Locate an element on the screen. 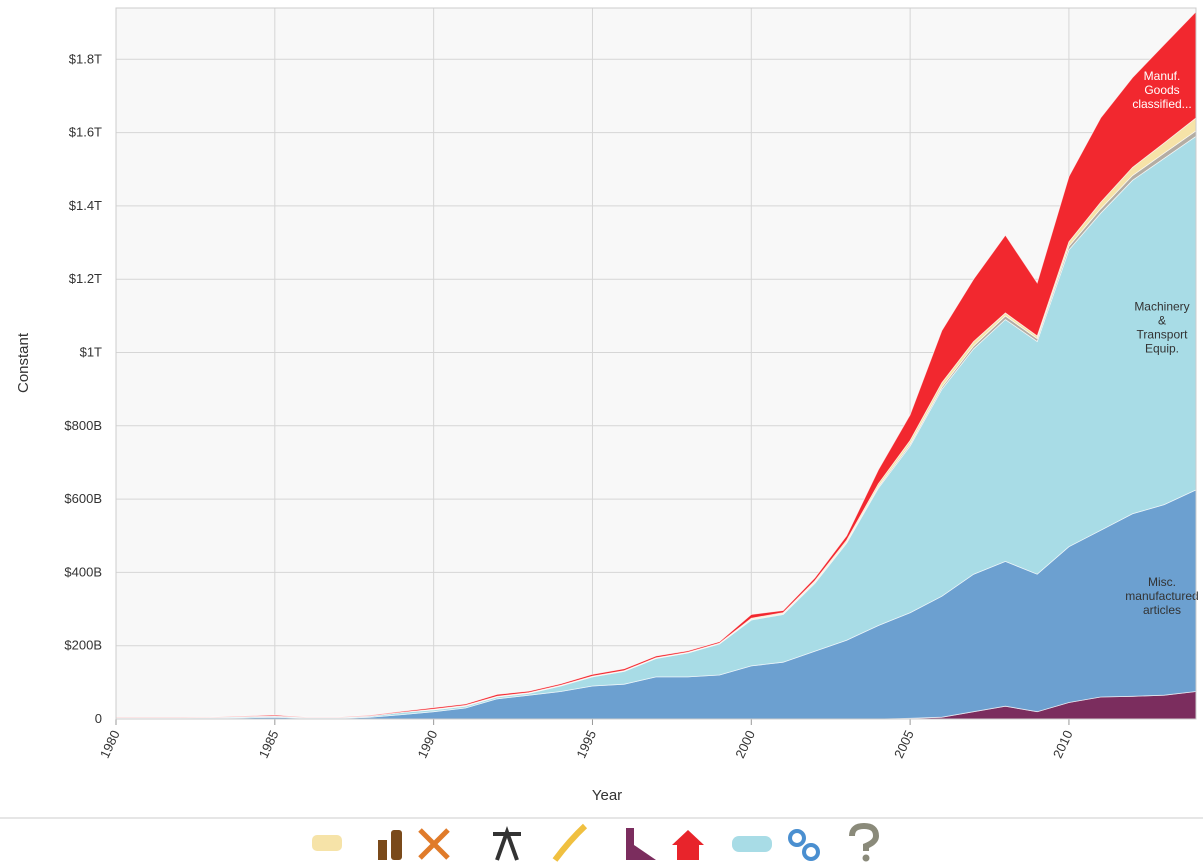 This screenshot has width=1203, height=868. y-tick-label: $1T is located at coordinates (91, 352).